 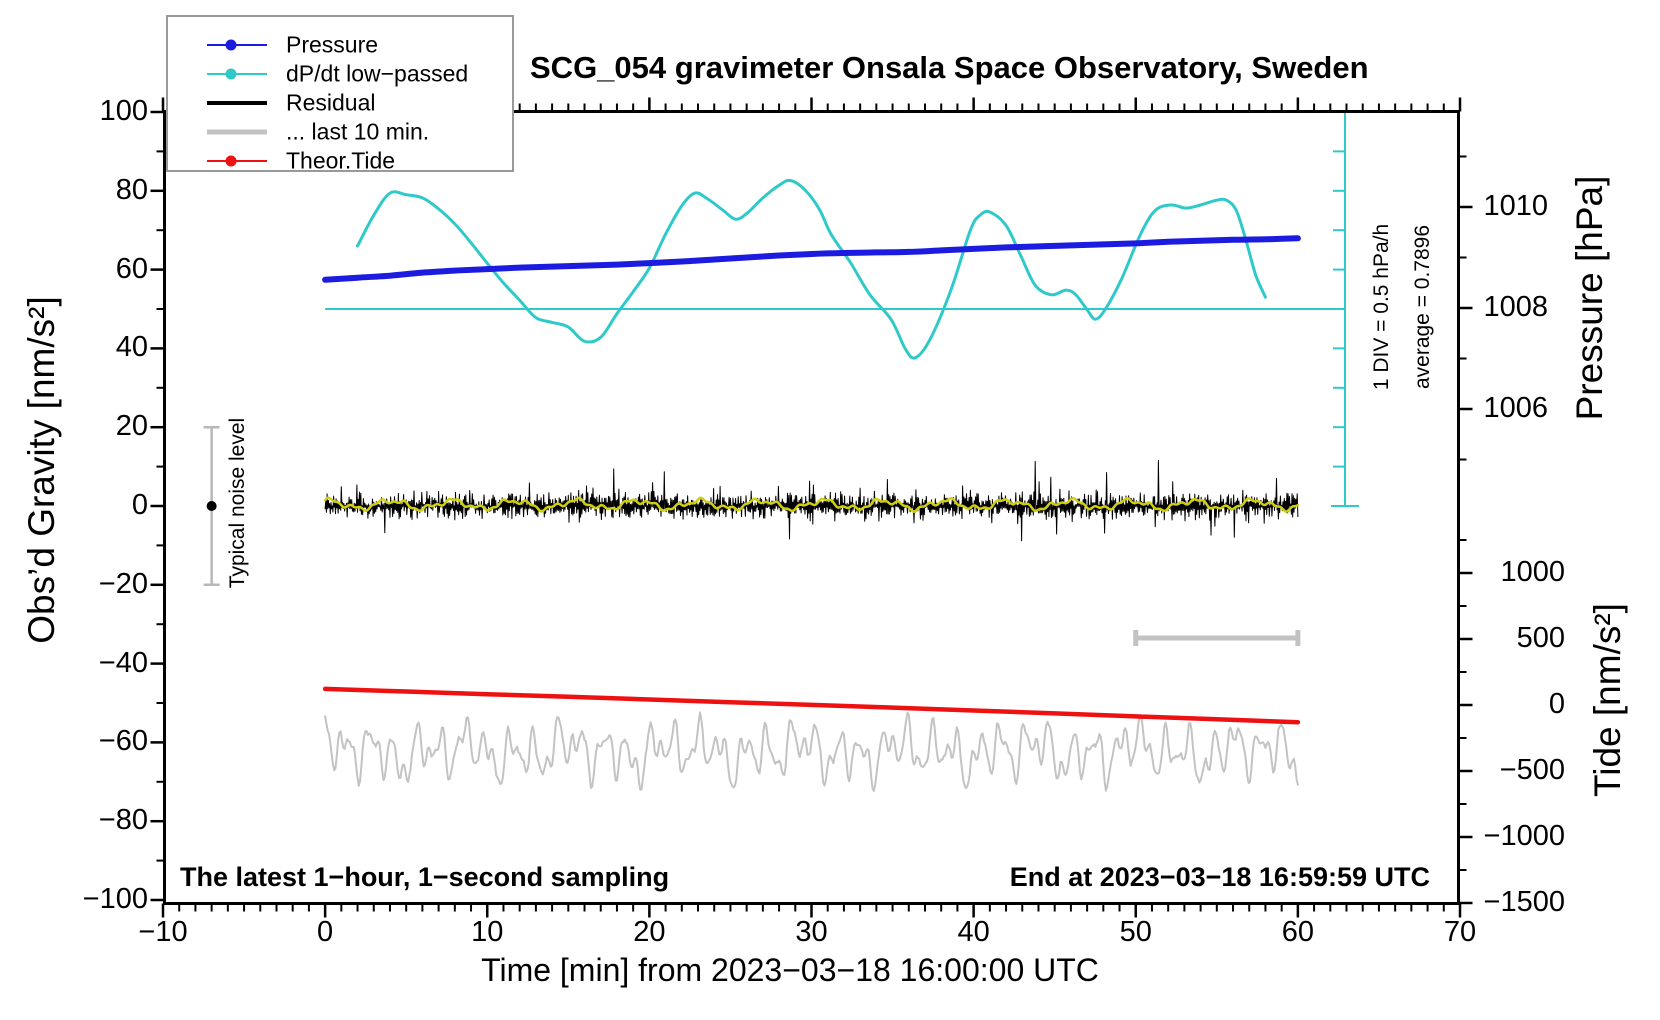 What do you see at coordinates (1556, 704) in the screenshot?
I see `tide-tick-label: 0` at bounding box center [1556, 704].